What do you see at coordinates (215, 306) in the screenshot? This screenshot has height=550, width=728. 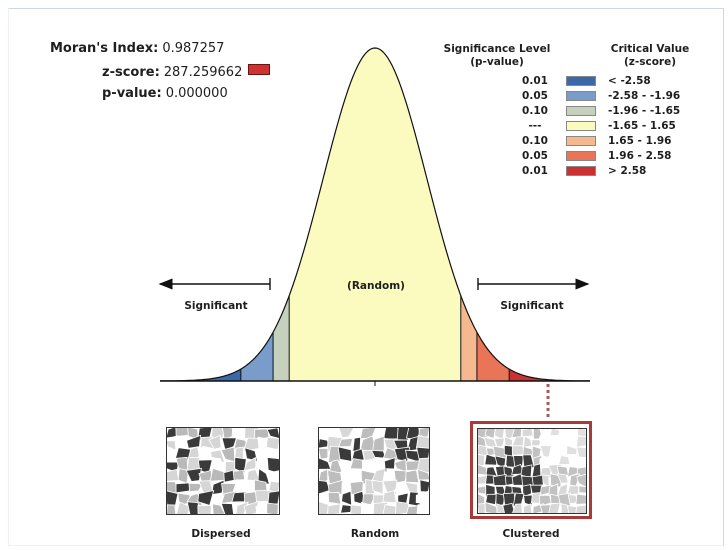 I see `left-significant-label: Significant` at bounding box center [215, 306].